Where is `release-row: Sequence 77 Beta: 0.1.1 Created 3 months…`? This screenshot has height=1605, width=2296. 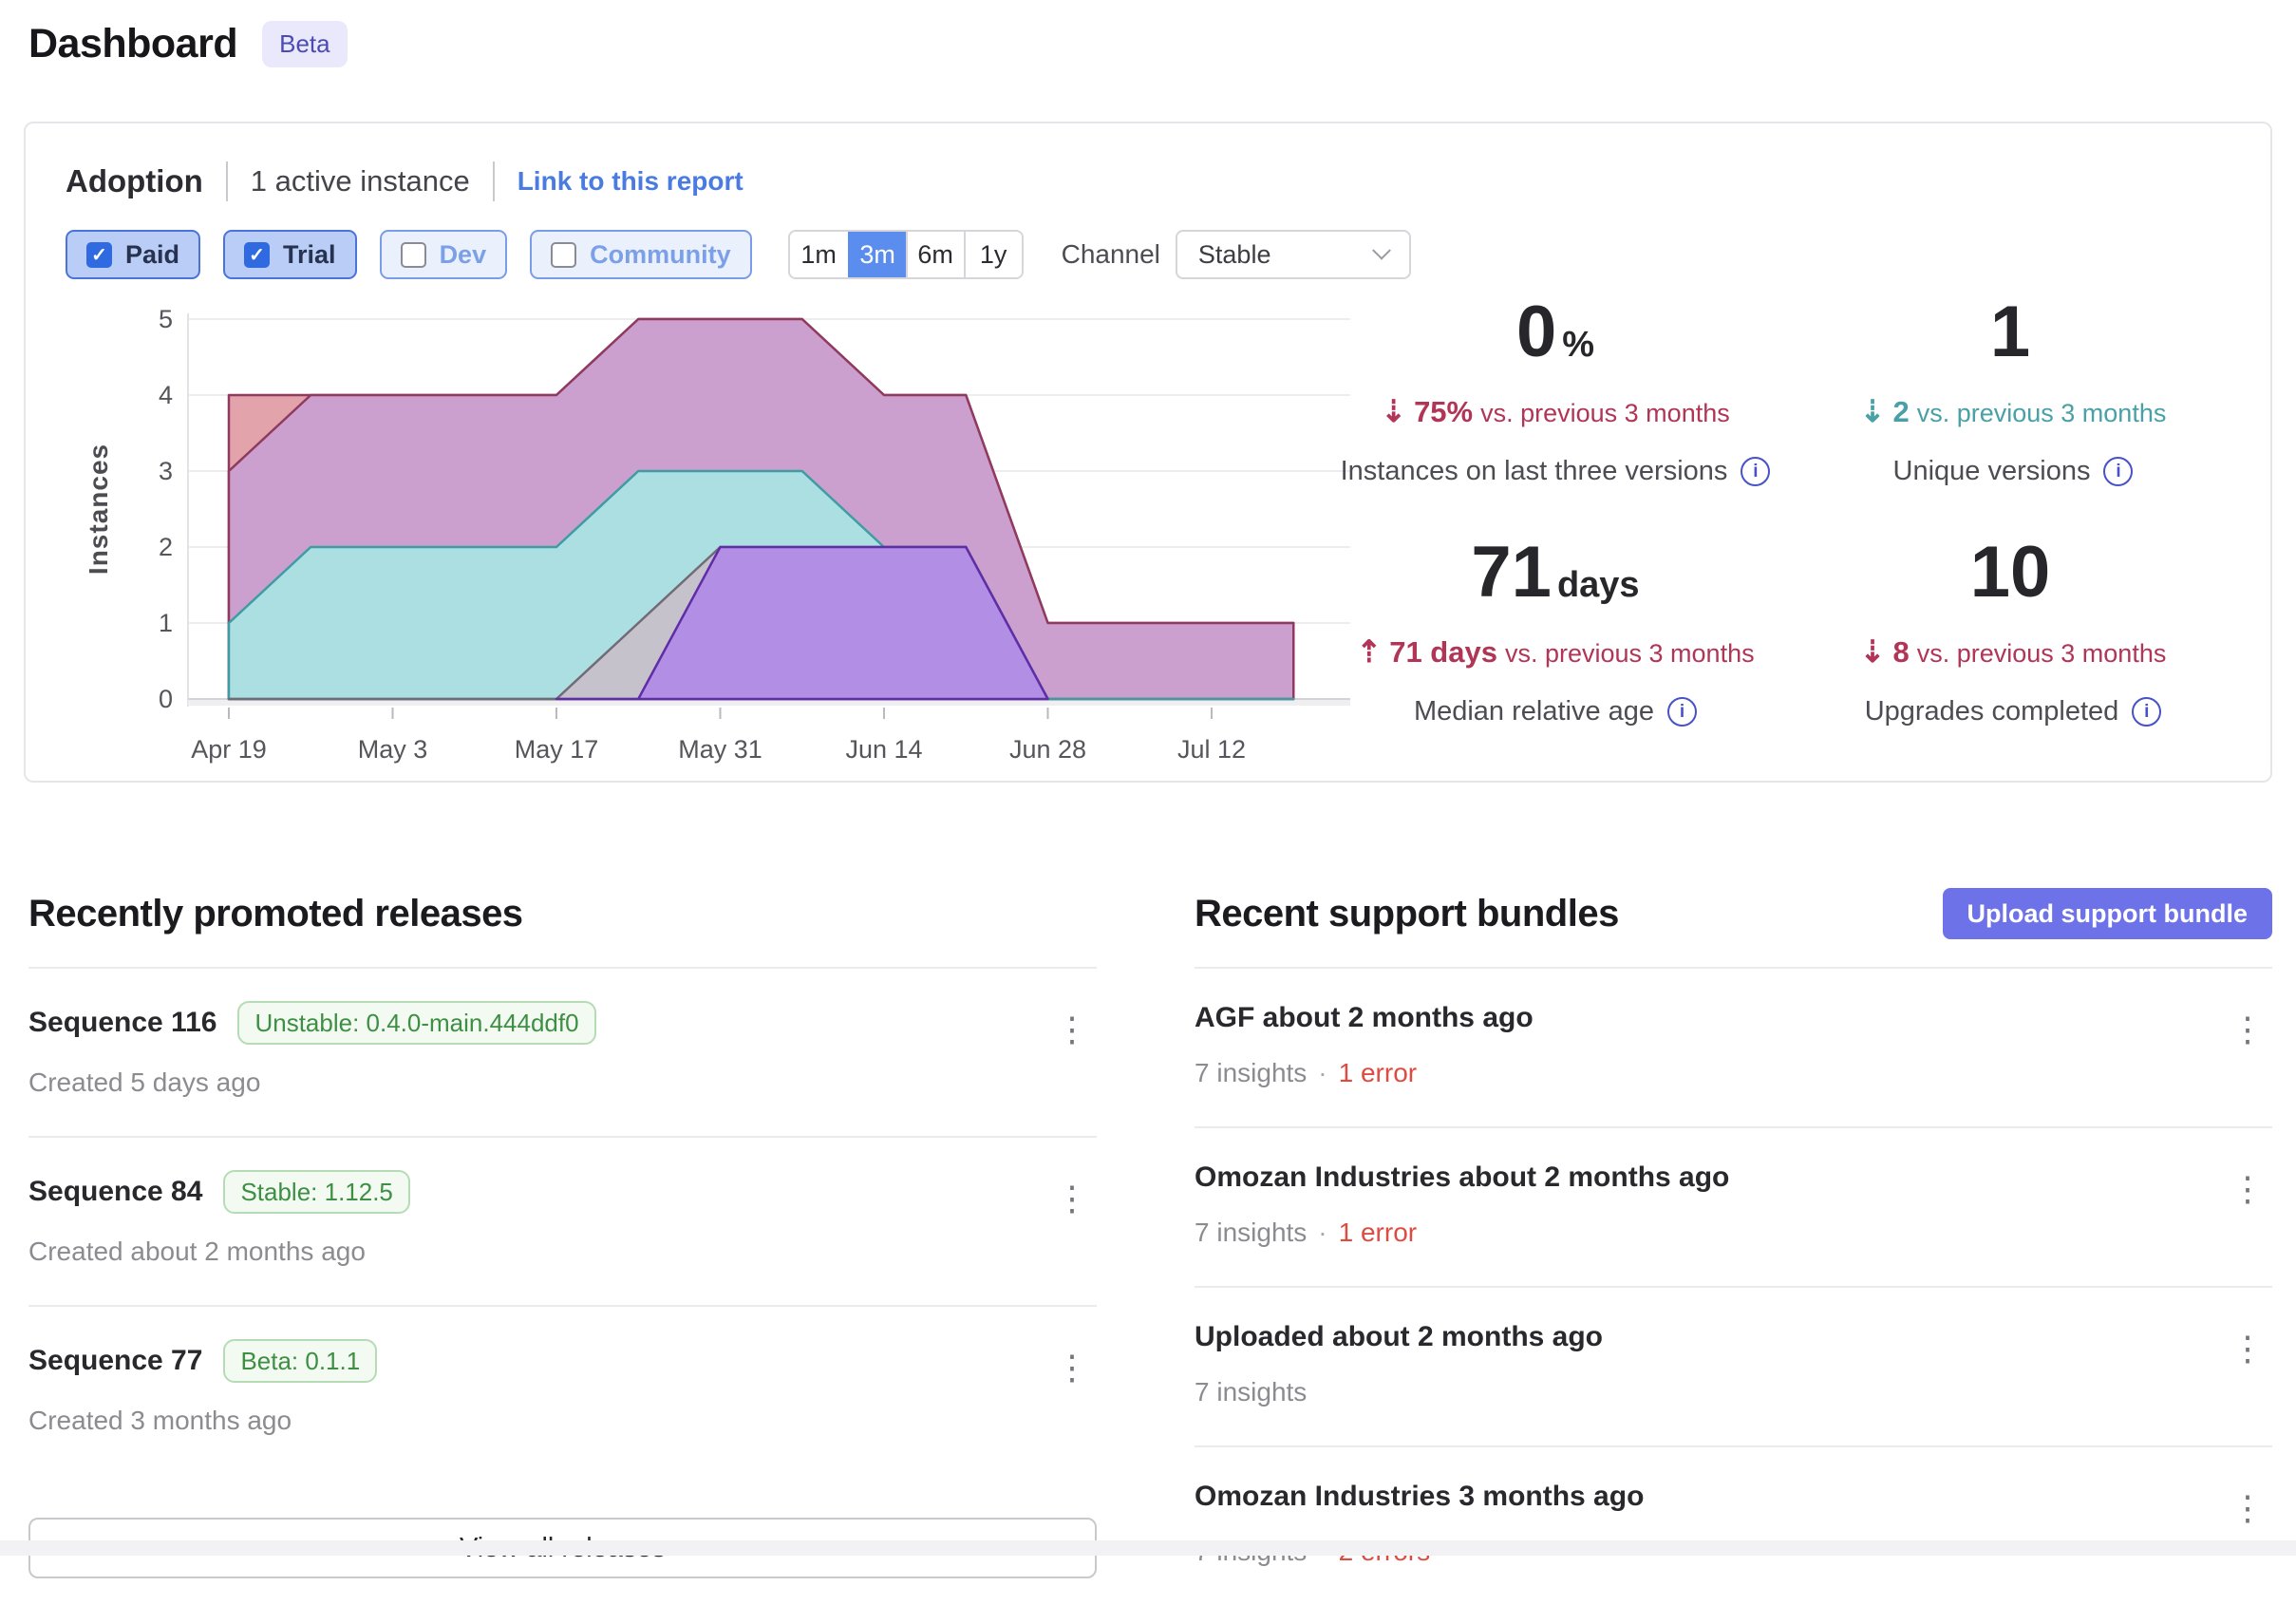 release-row: Sequence 77 Beta: 0.1.1 Created 3 months… is located at coordinates (562, 1390).